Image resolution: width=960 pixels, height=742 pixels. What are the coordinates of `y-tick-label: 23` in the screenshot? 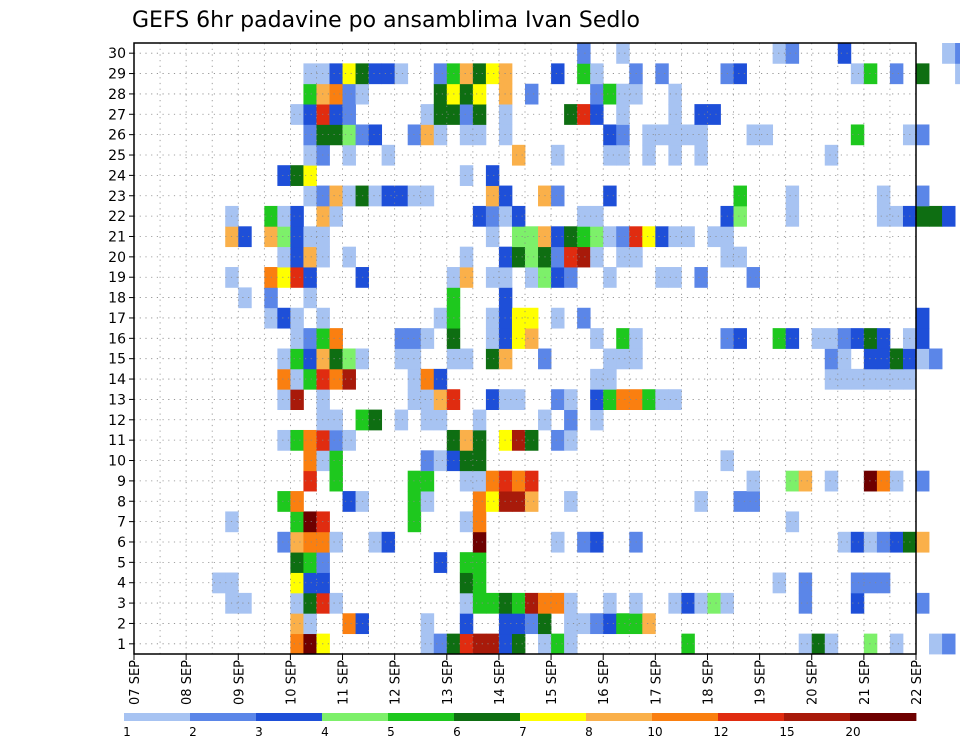 It's located at (117, 197).